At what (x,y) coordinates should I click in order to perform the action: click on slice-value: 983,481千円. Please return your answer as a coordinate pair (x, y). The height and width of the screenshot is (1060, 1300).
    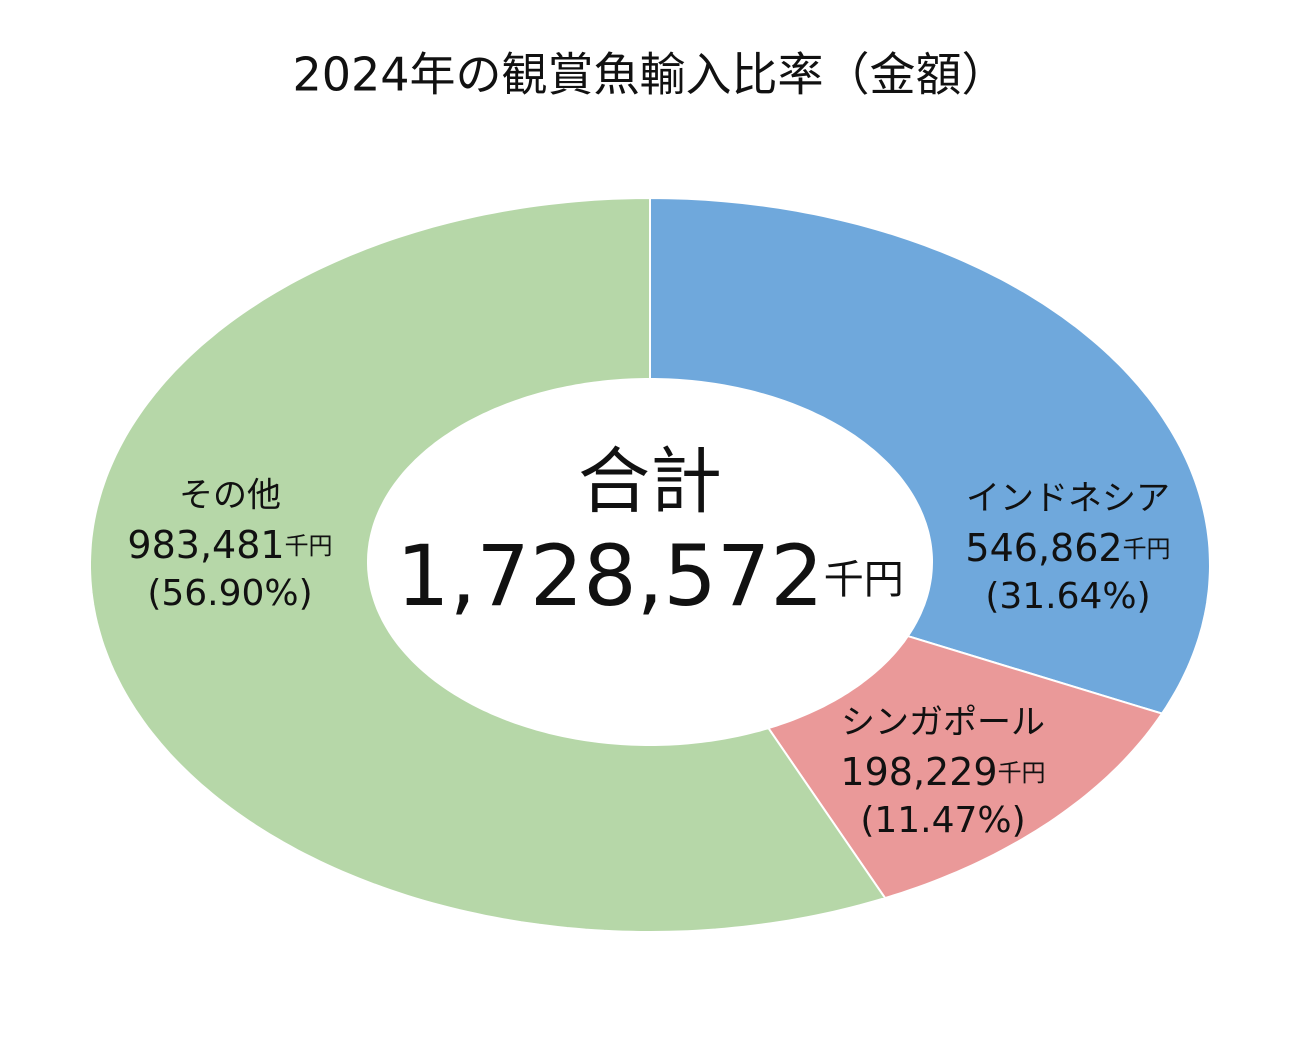
    Looking at the image, I should click on (229, 545).